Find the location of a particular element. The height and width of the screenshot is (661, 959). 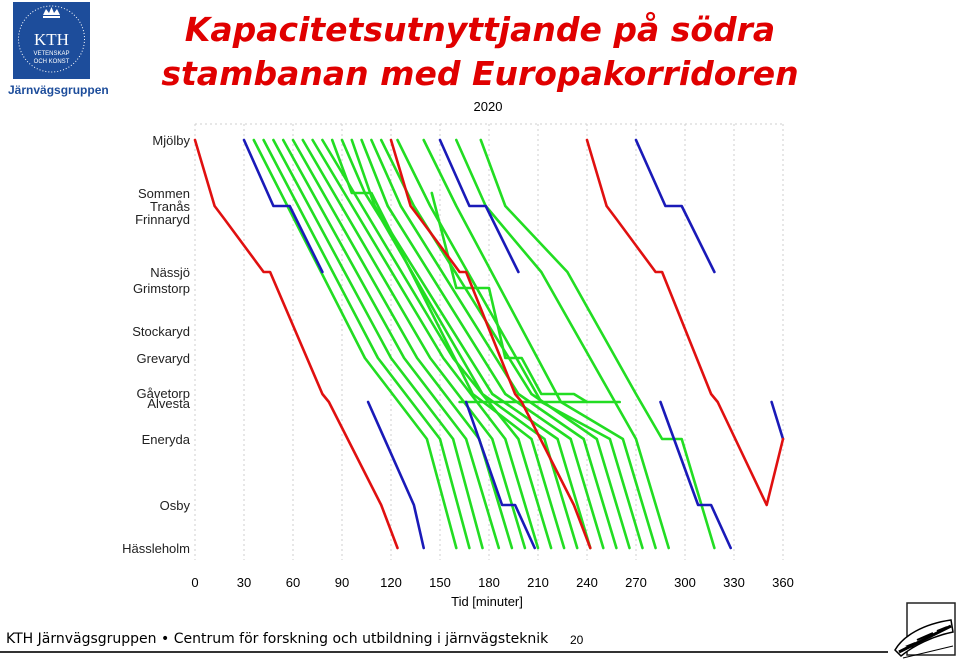

x-tick-label: 330 is located at coordinates (734, 582).